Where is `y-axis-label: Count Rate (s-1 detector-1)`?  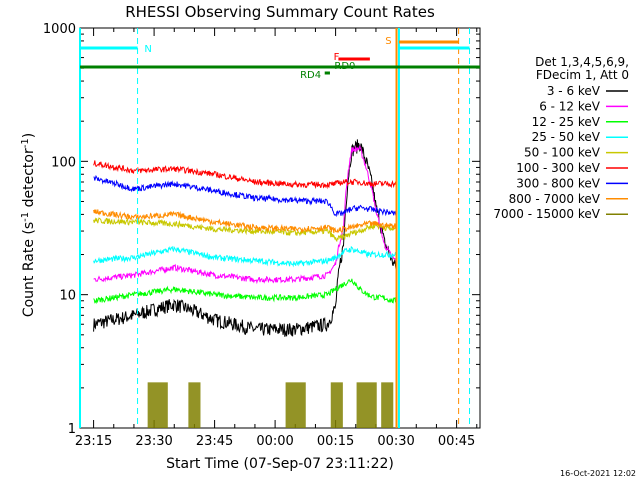 y-axis-label: Count Rate (s-1 detector-1) is located at coordinates (28, 225).